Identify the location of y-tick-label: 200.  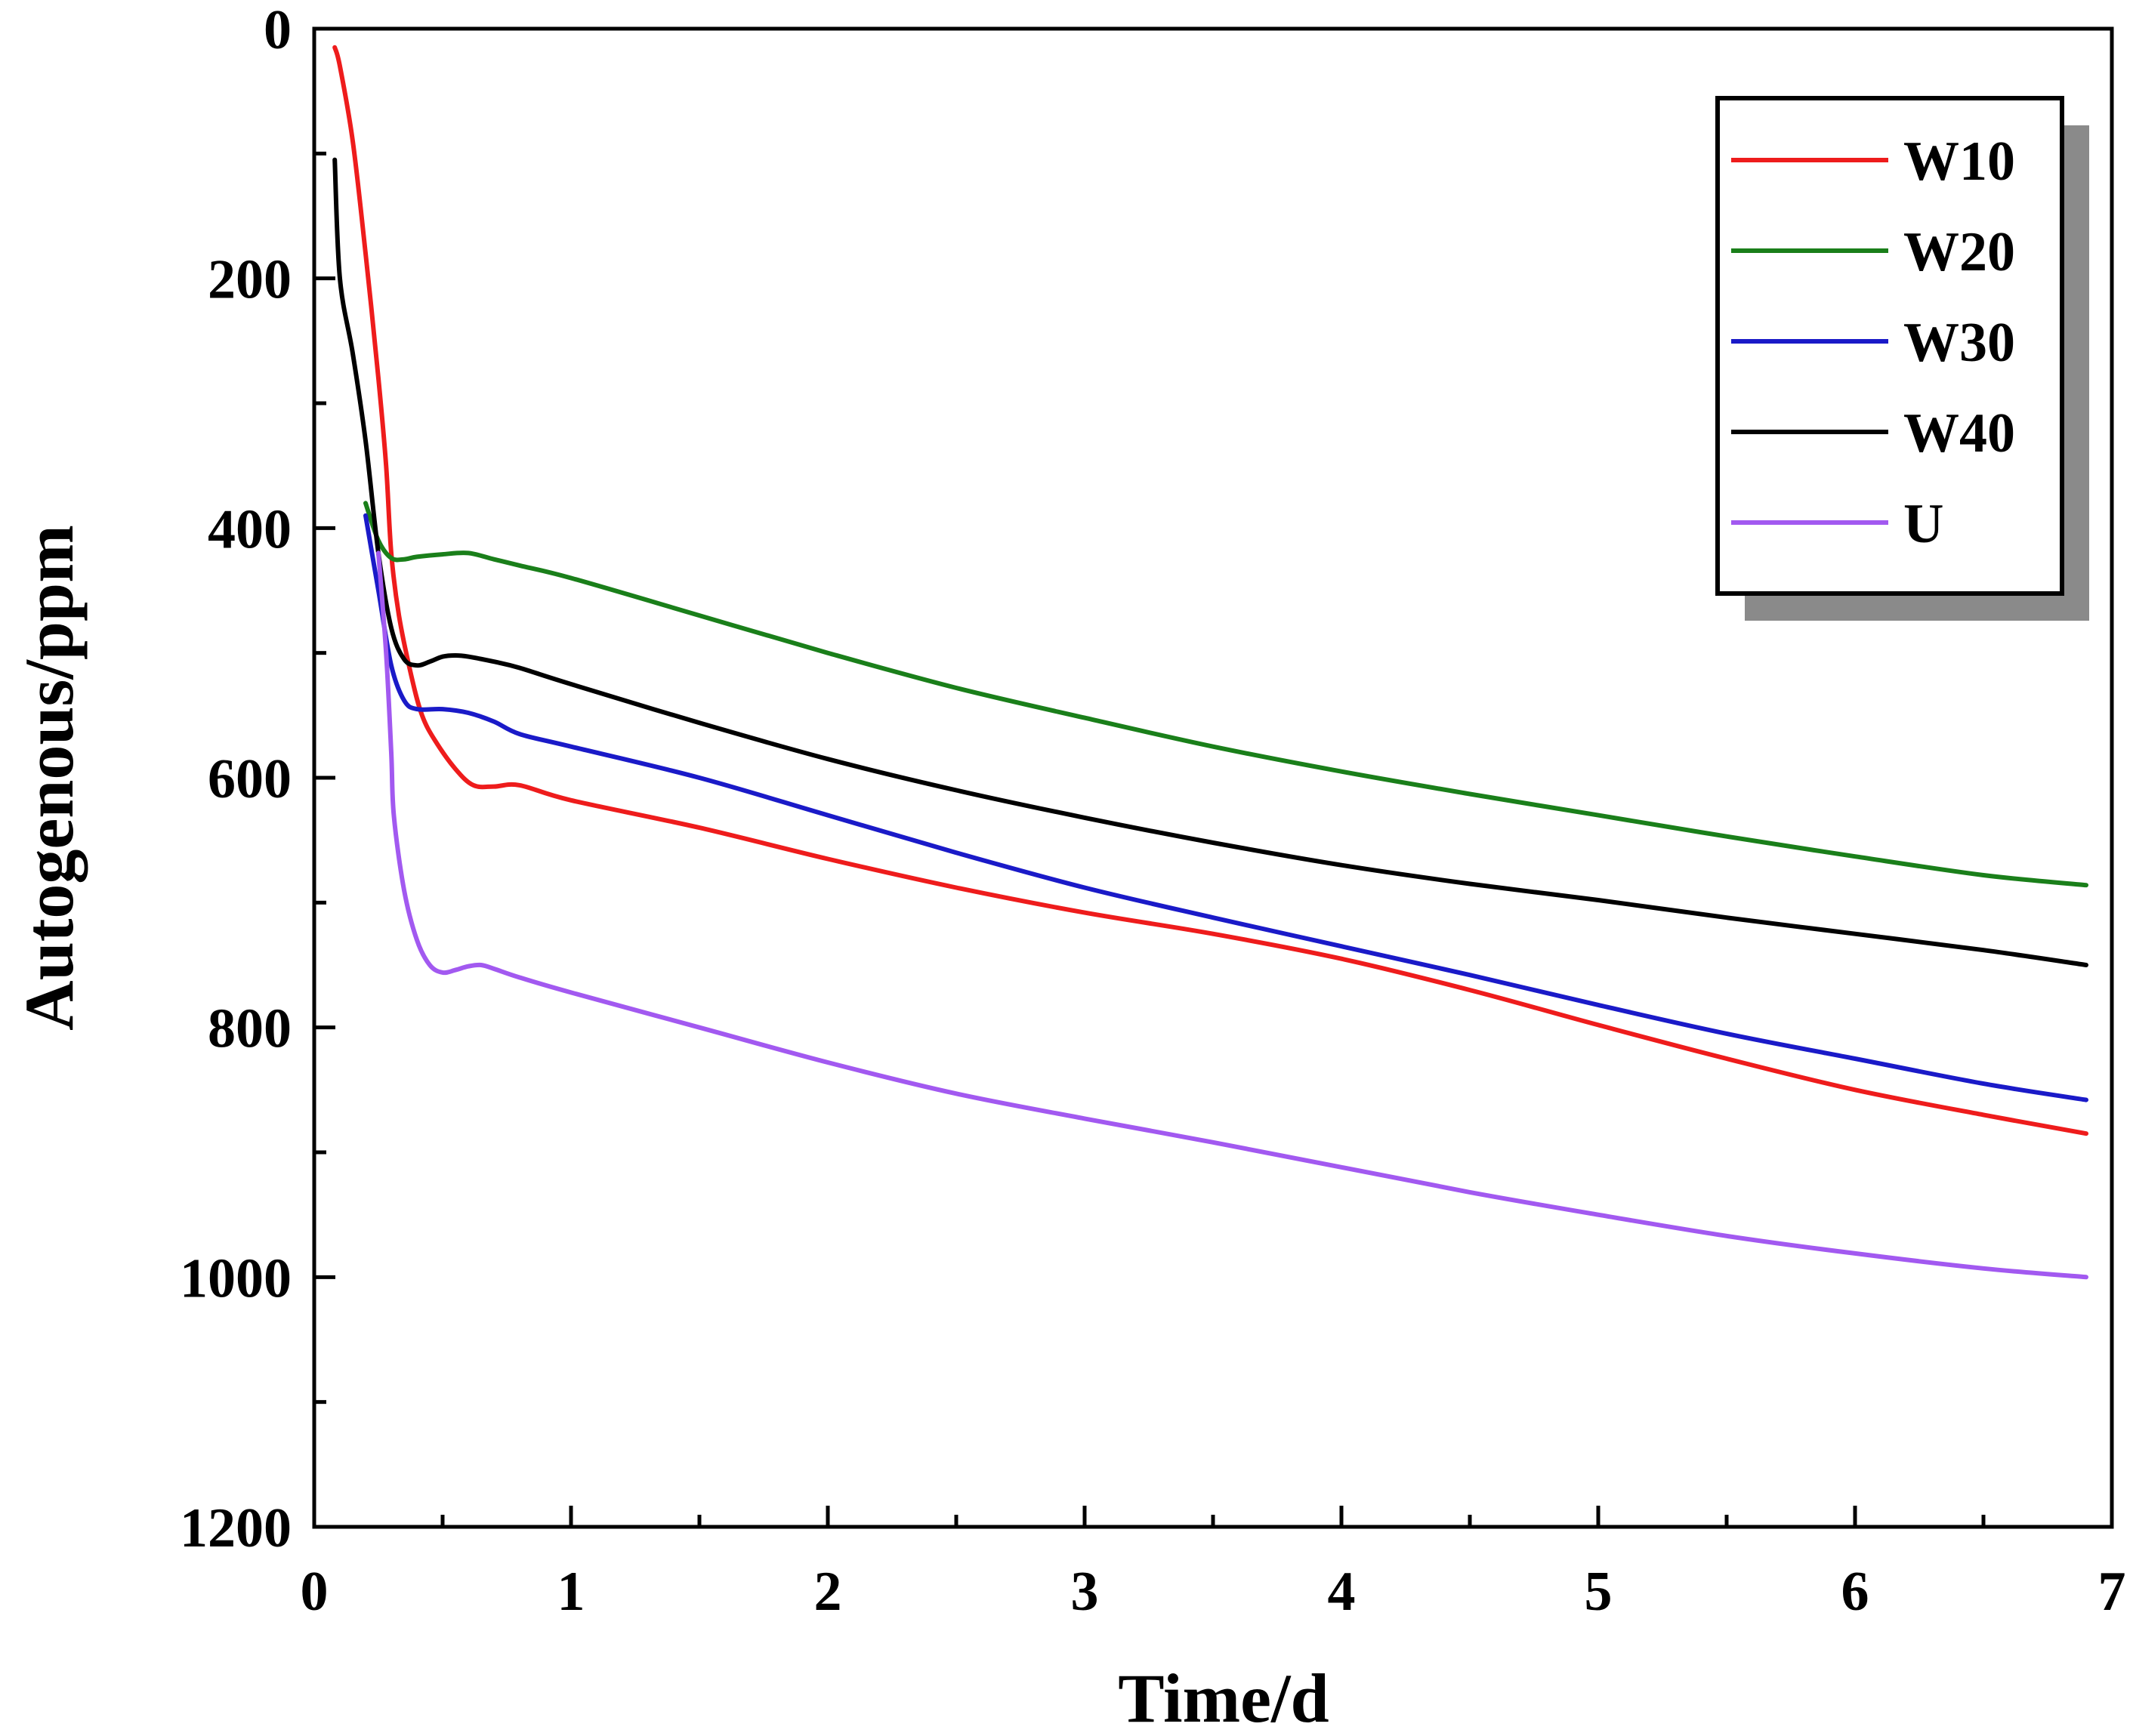
(250, 280).